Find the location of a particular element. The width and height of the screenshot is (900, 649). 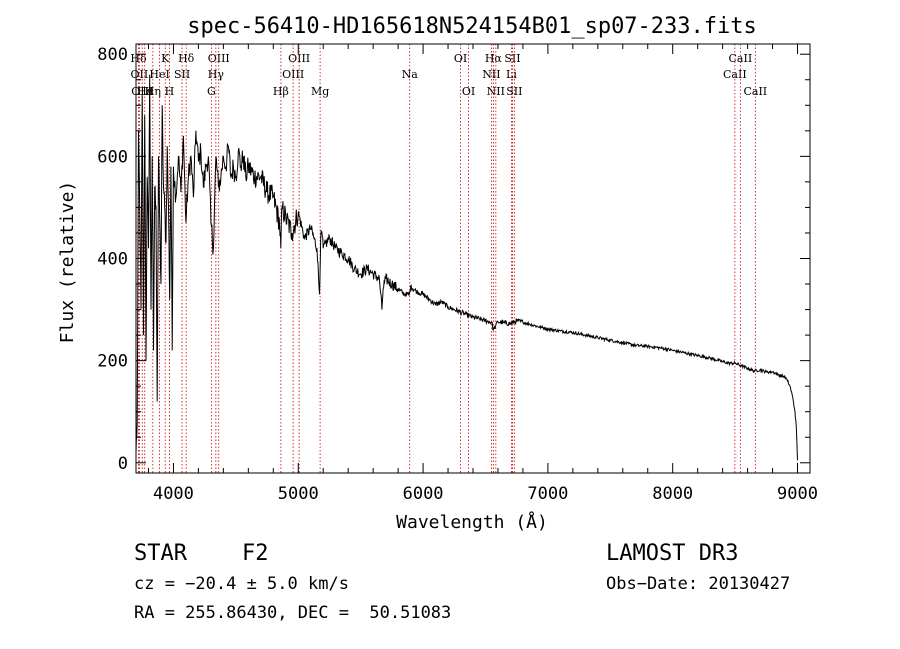

y-tick-label: 800 is located at coordinates (112, 55).